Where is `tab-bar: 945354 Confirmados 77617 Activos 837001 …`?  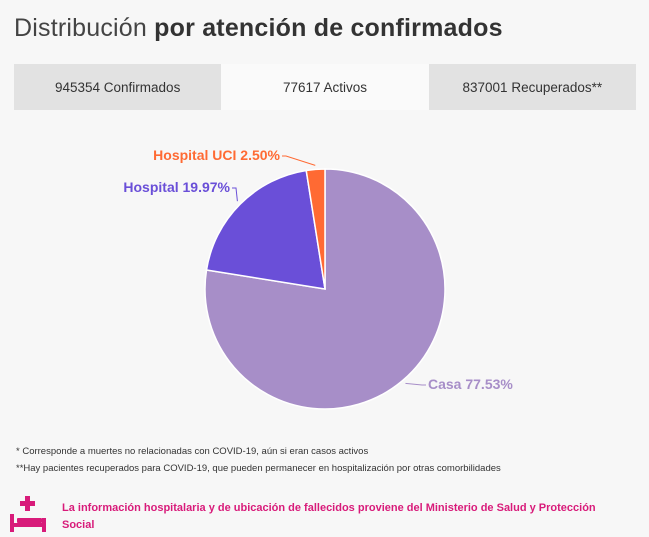 tab-bar: 945354 Confirmados 77617 Activos 837001 … is located at coordinates (325, 87).